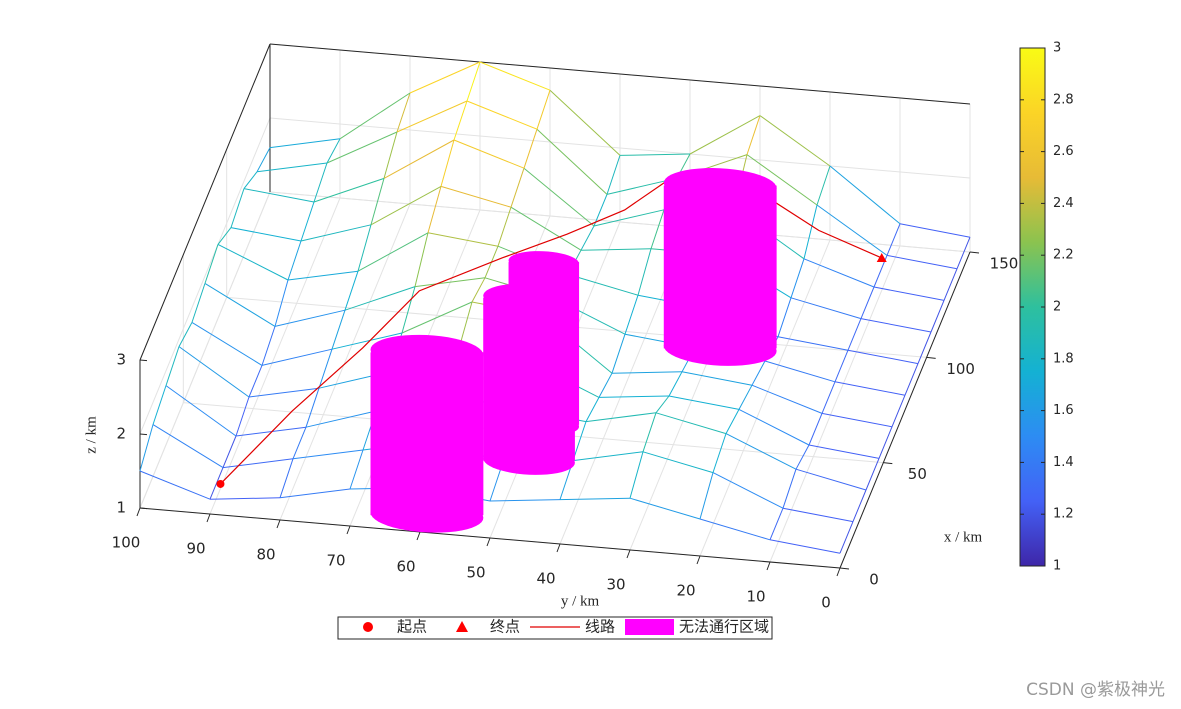  Describe the element at coordinates (1046, 307) in the screenshot. I see `colorbar: 1 1.2 1.4 1.6 1.8 2 2.2 2.4 2.6 2.8 3` at that location.